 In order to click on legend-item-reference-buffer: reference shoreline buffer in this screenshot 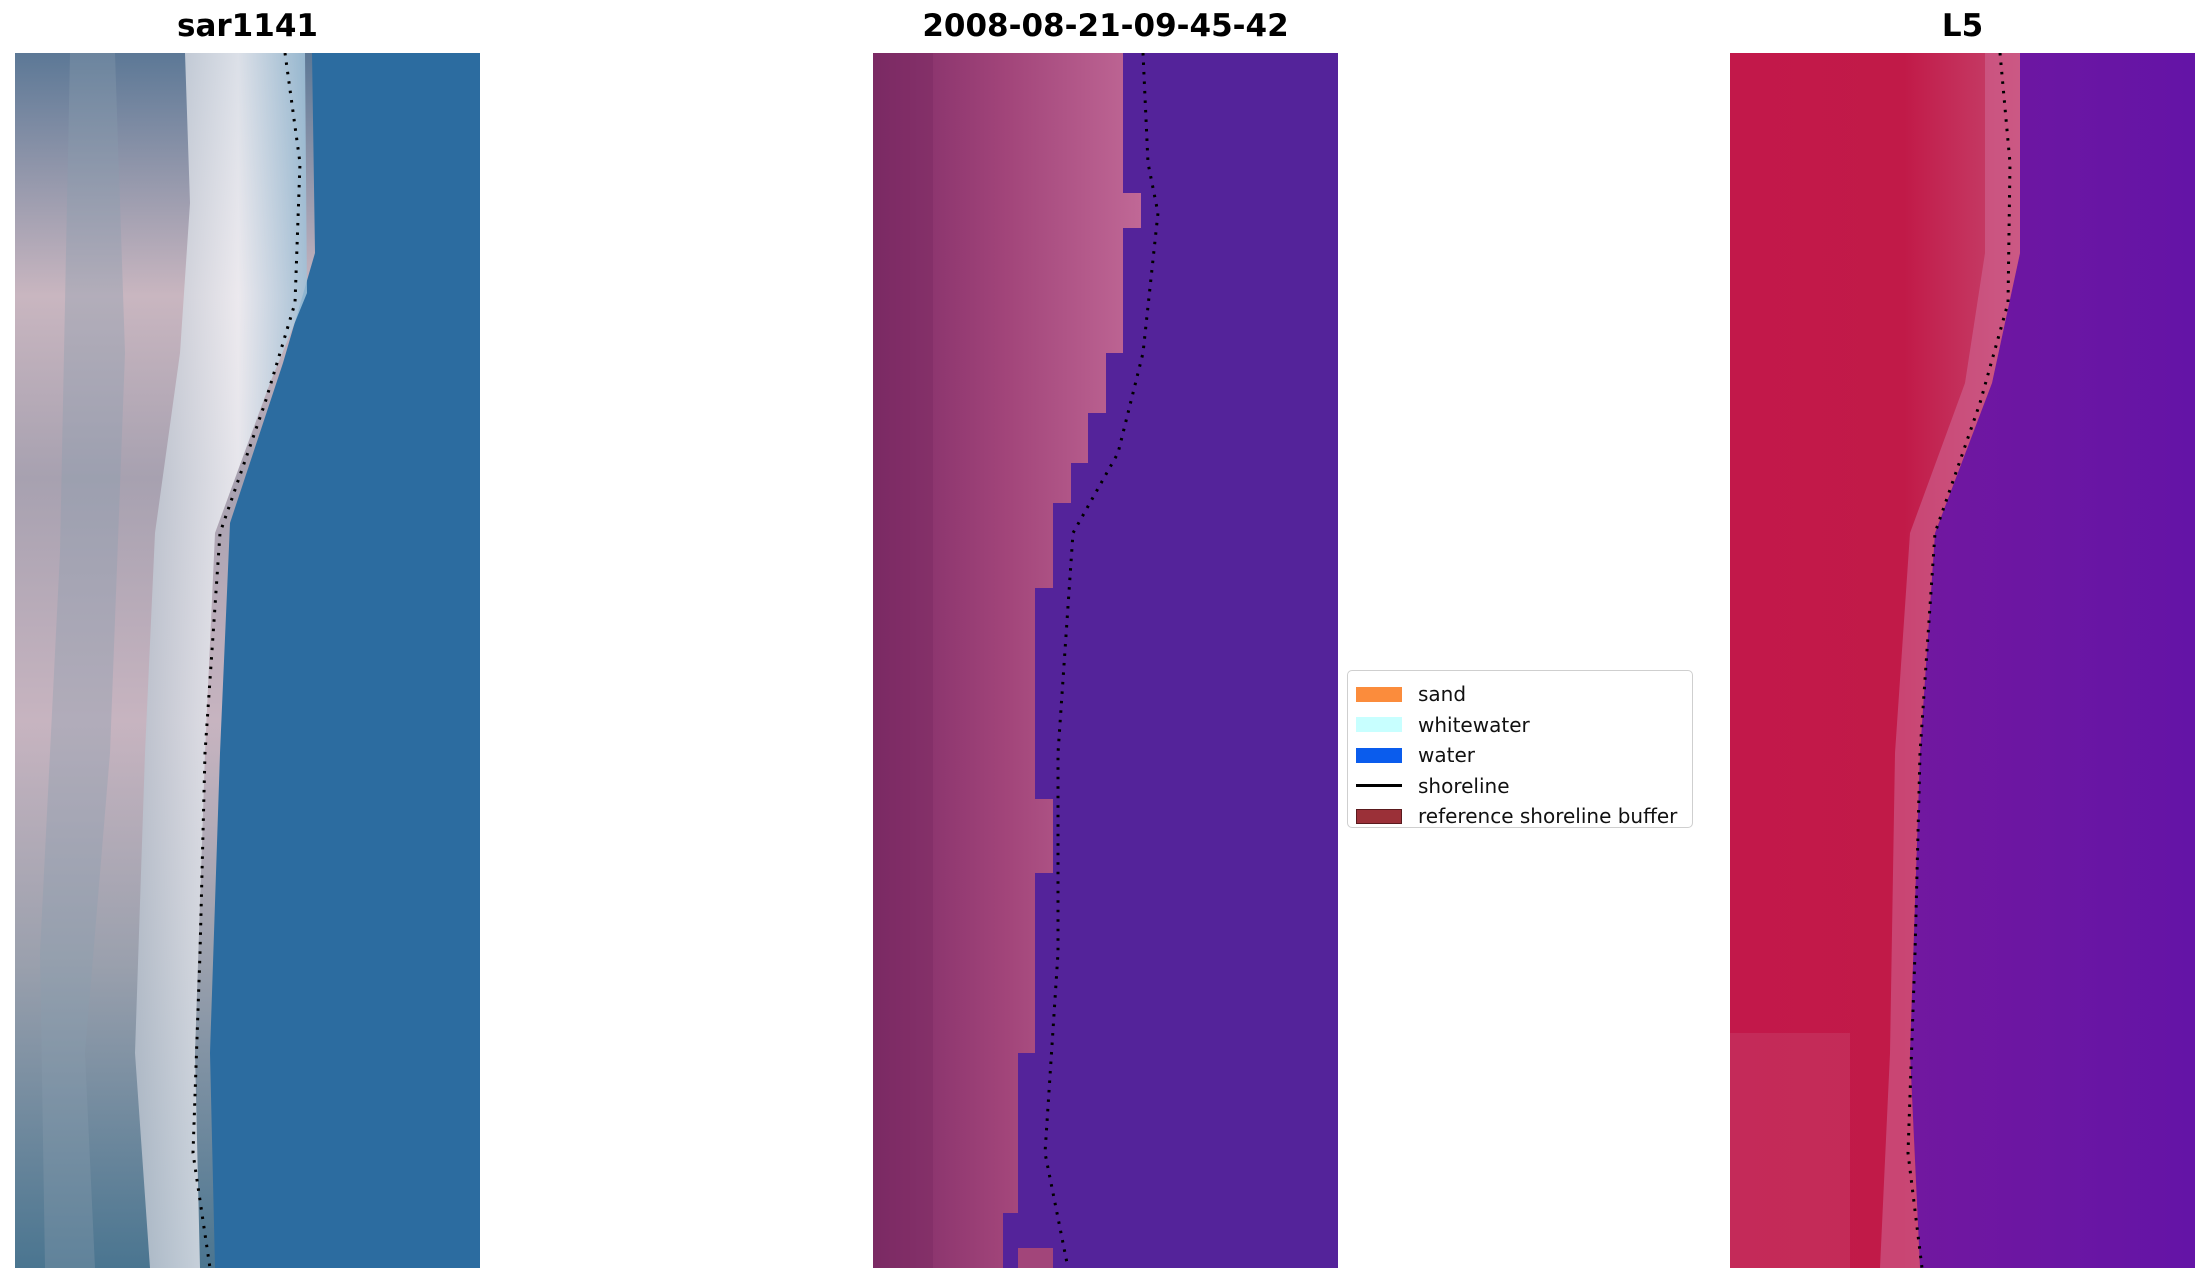, I will do `click(1519, 816)`.